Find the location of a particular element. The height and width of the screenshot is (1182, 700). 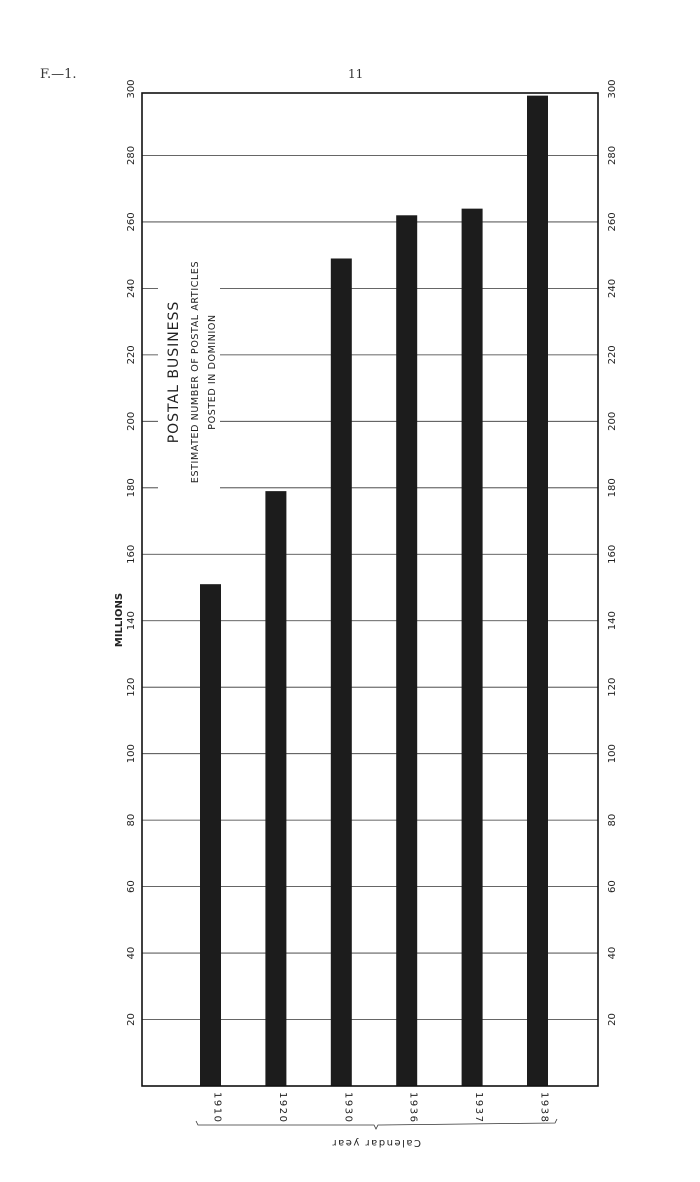

y-tick-label-right: 260 is located at coordinates (612, 221).